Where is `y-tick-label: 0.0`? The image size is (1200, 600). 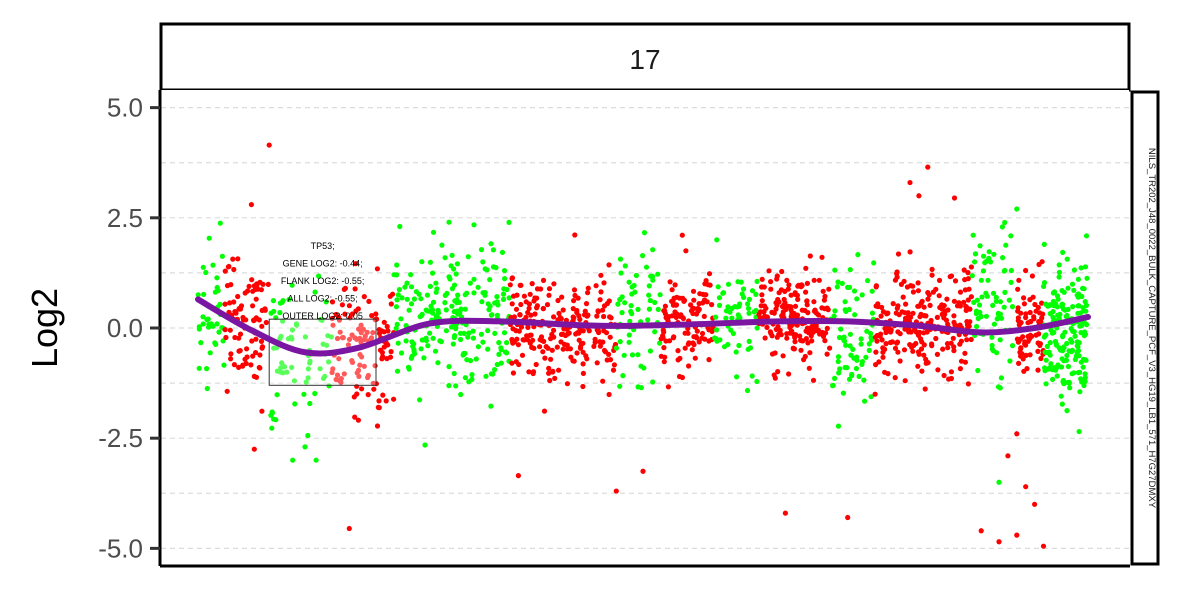 y-tick-label: 0.0 is located at coordinates (125, 328).